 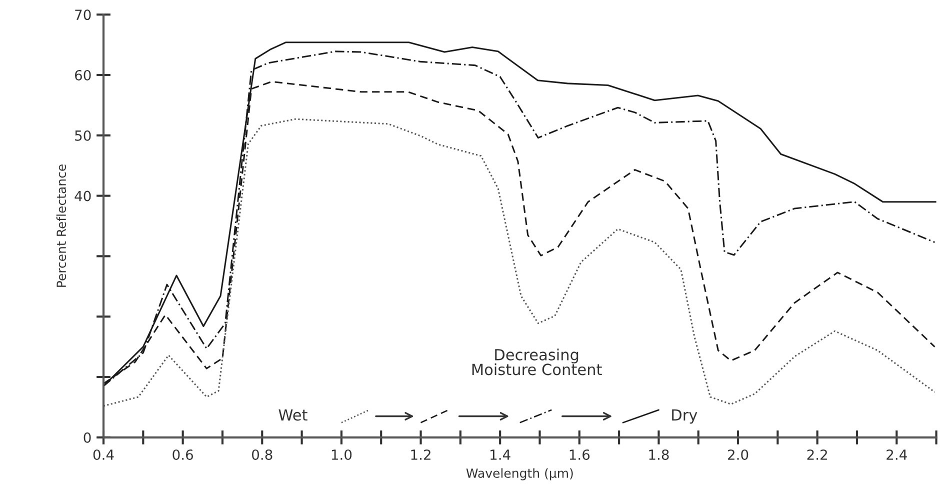 I want to click on y-axis-title: Percent Reflectance, so click(x=61, y=225).